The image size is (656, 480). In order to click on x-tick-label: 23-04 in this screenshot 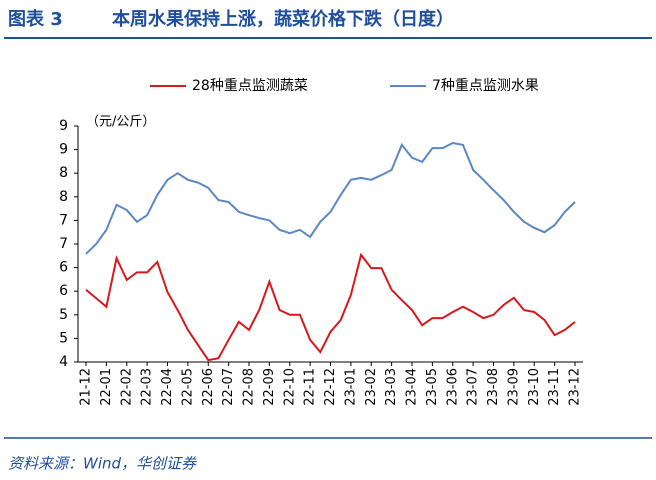, I will do `click(412, 387)`.